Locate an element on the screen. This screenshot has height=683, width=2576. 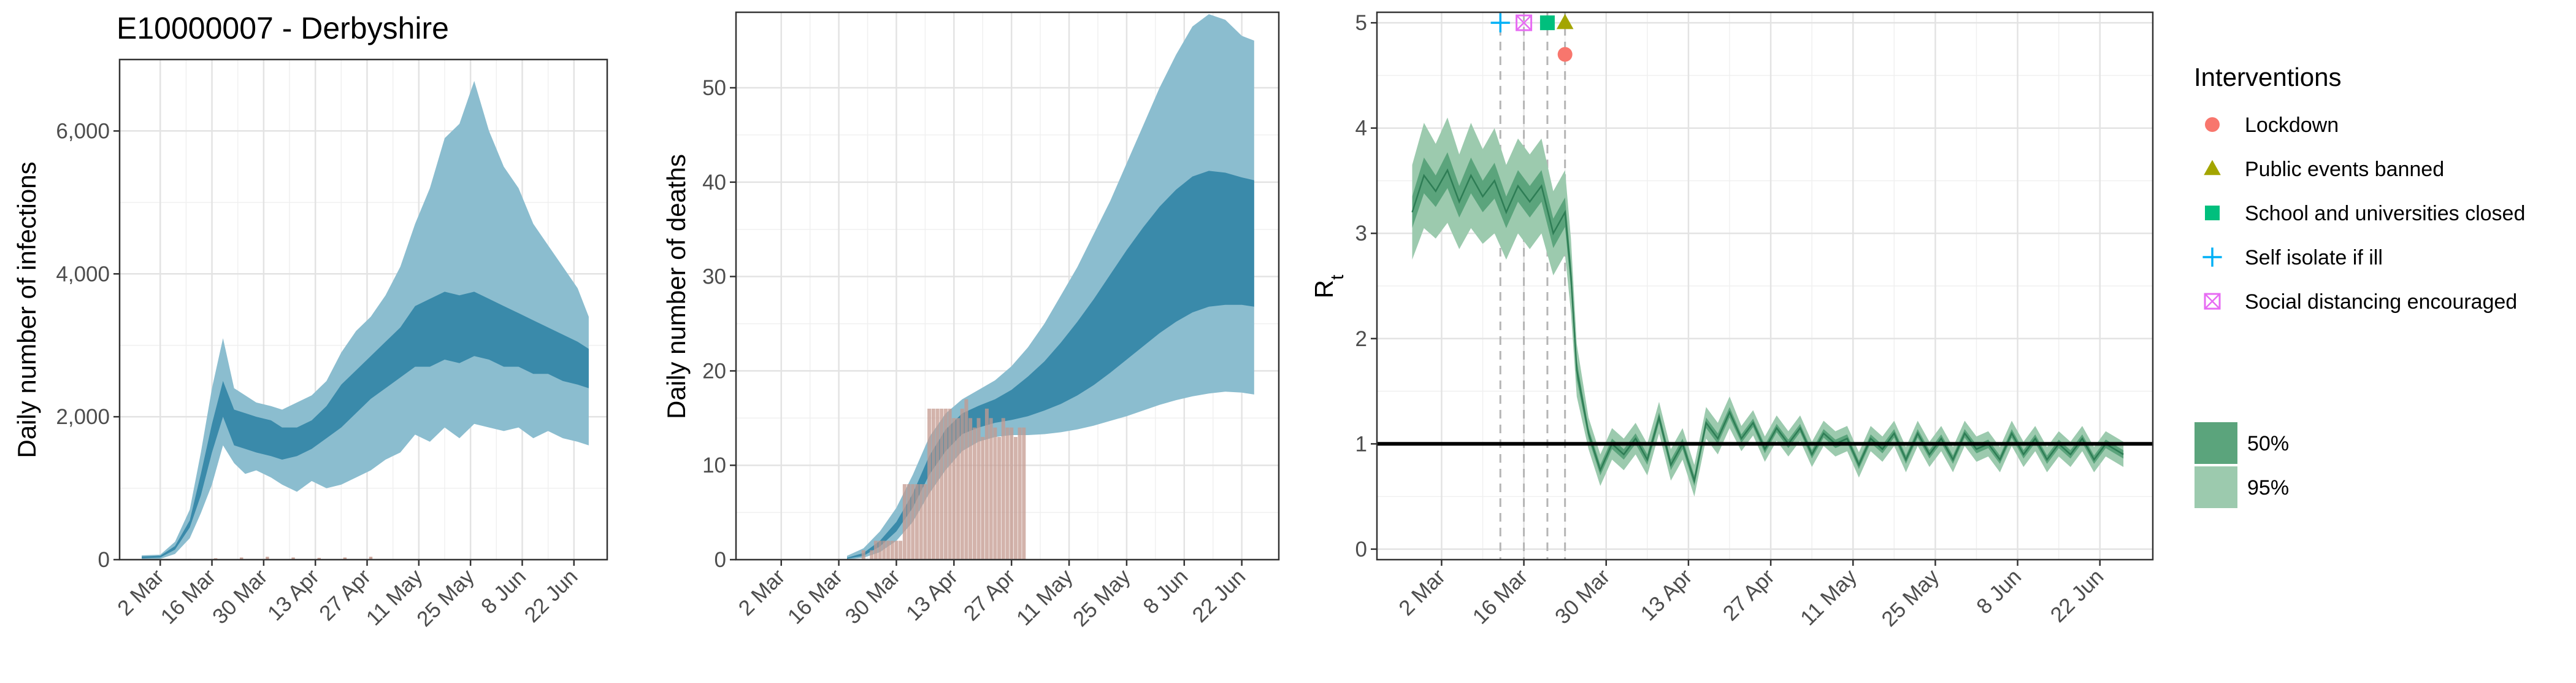
chart-title: E10000007 - Derbyshire is located at coordinates (283, 28).